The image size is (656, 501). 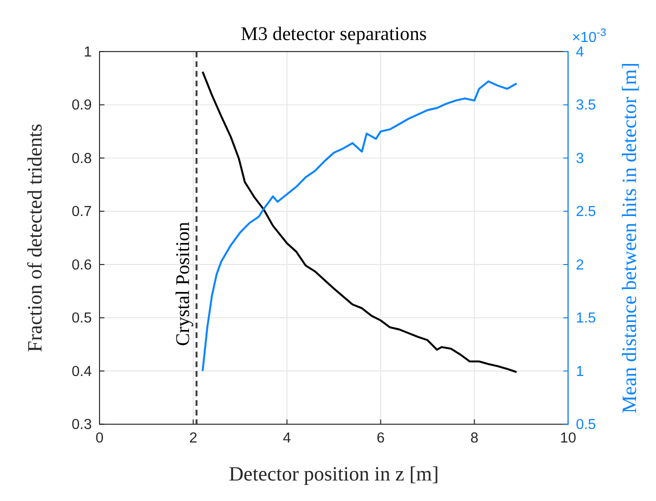 What do you see at coordinates (82, 158) in the screenshot?
I see `y-tick-label: 0.8` at bounding box center [82, 158].